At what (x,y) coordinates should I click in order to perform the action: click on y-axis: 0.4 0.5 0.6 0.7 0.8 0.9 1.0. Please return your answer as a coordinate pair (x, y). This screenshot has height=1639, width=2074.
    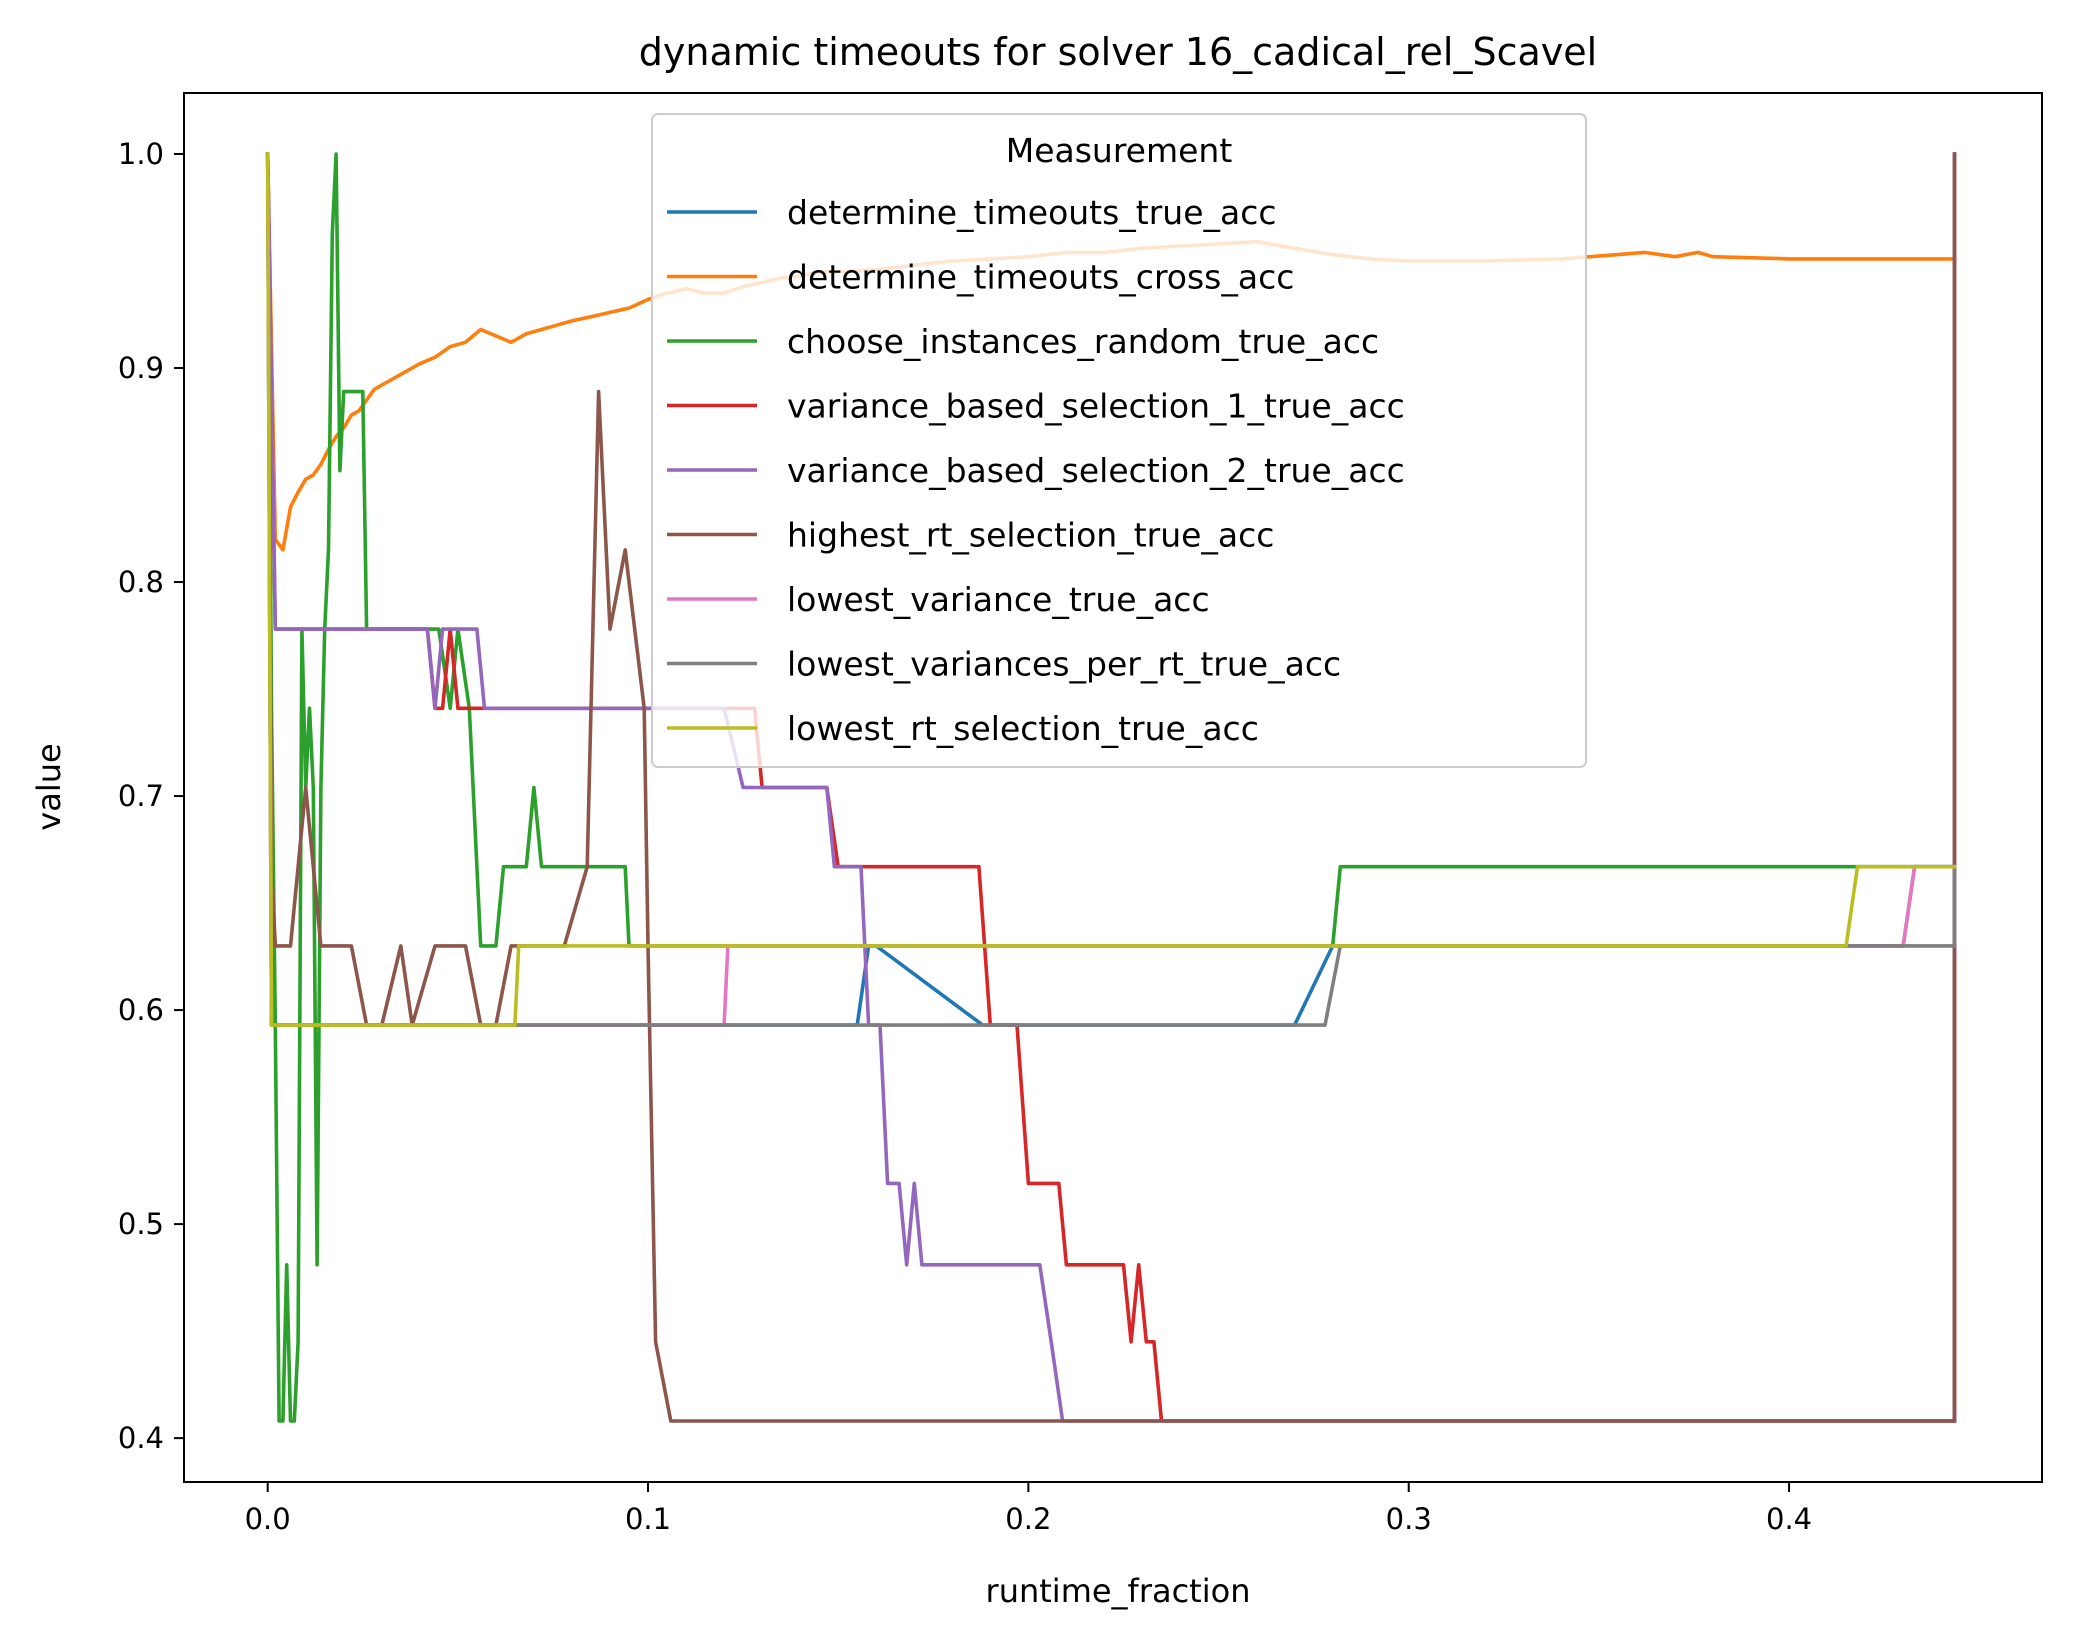
    Looking at the image, I should click on (151, 796).